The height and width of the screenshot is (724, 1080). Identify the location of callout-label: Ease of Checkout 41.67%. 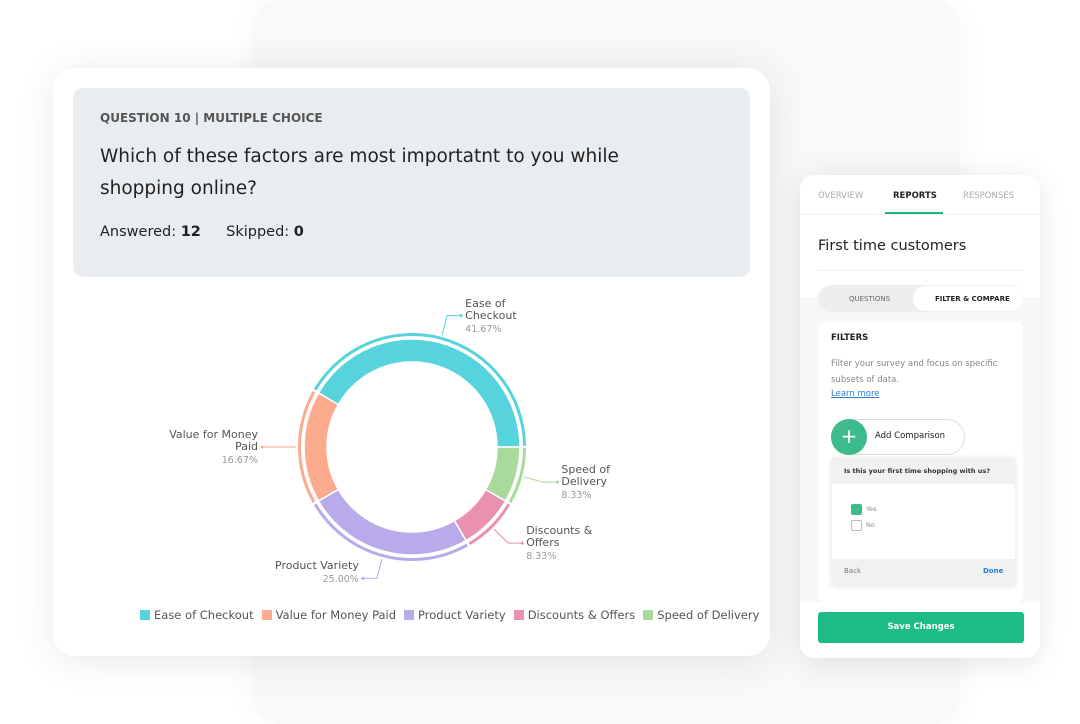
(510, 316).